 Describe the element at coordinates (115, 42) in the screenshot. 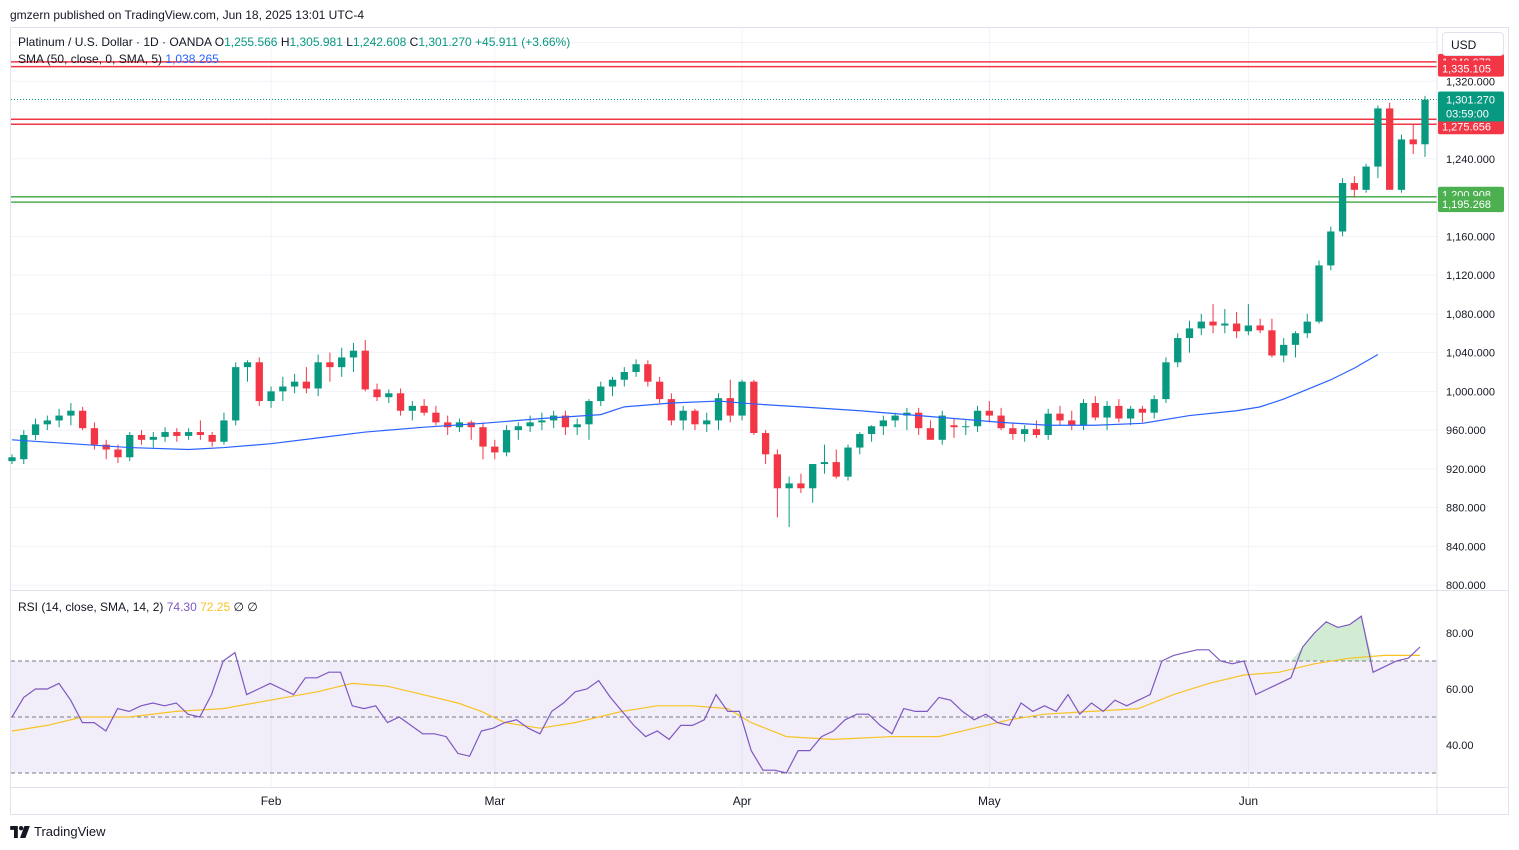

I see `symbol-title: Platinum / U.S. Dollar · 1D · OANDA` at that location.